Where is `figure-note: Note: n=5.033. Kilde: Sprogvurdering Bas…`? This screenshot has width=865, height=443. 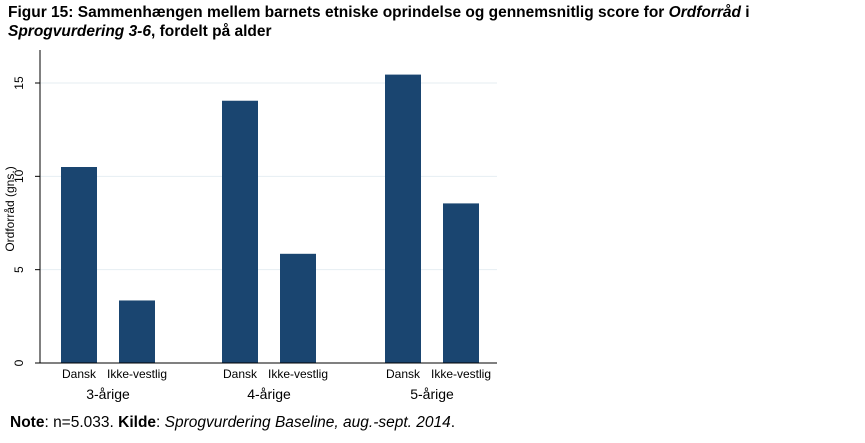
figure-note: Note: n=5.033. Kilde: Sprogvurdering Bas… is located at coordinates (232, 423).